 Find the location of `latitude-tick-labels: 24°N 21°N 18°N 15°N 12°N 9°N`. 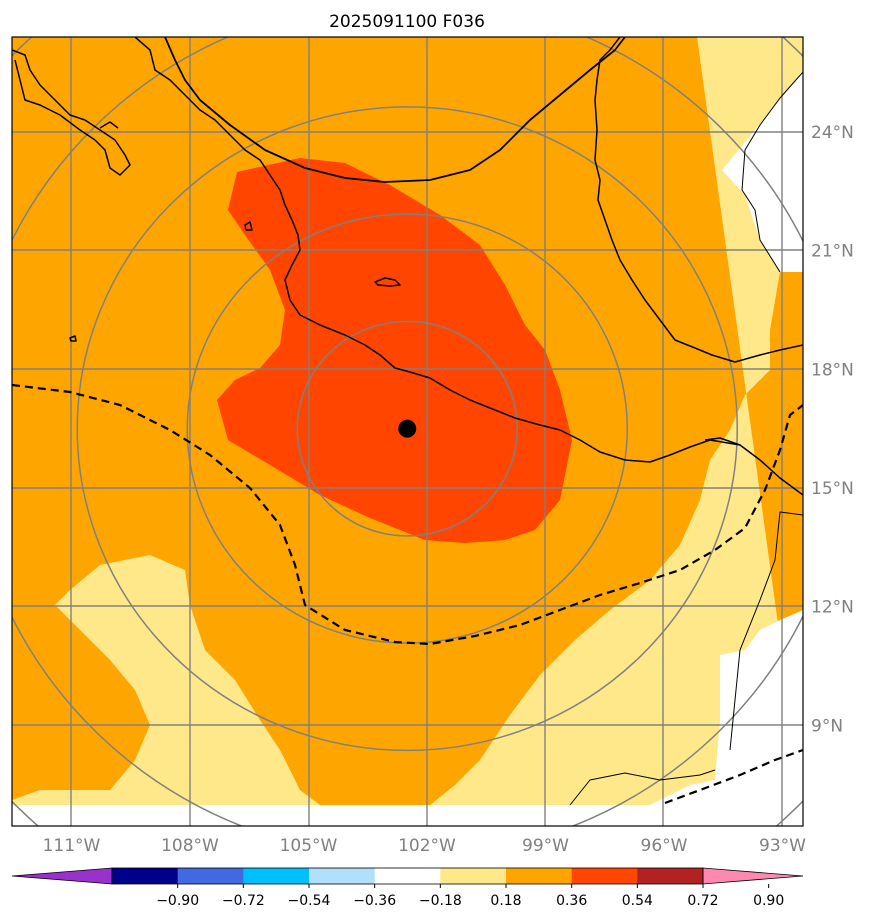

latitude-tick-labels: 24°N 21°N 18°N 15°N 12°N 9°N is located at coordinates (832, 430).